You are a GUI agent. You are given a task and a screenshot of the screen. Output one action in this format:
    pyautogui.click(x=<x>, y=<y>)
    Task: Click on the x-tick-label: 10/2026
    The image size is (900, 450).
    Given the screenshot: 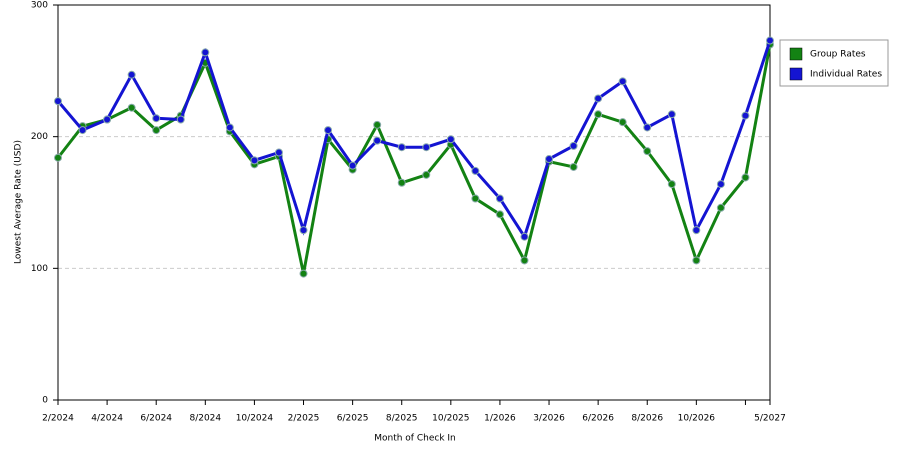 What is the action you would take?
    pyautogui.click(x=697, y=419)
    